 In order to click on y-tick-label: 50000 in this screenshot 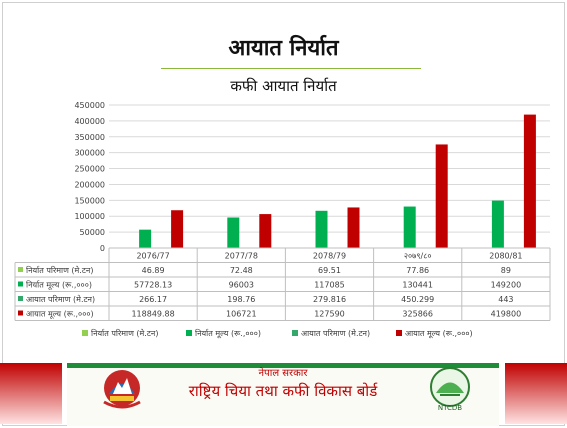, I will do `click(92, 232)`.